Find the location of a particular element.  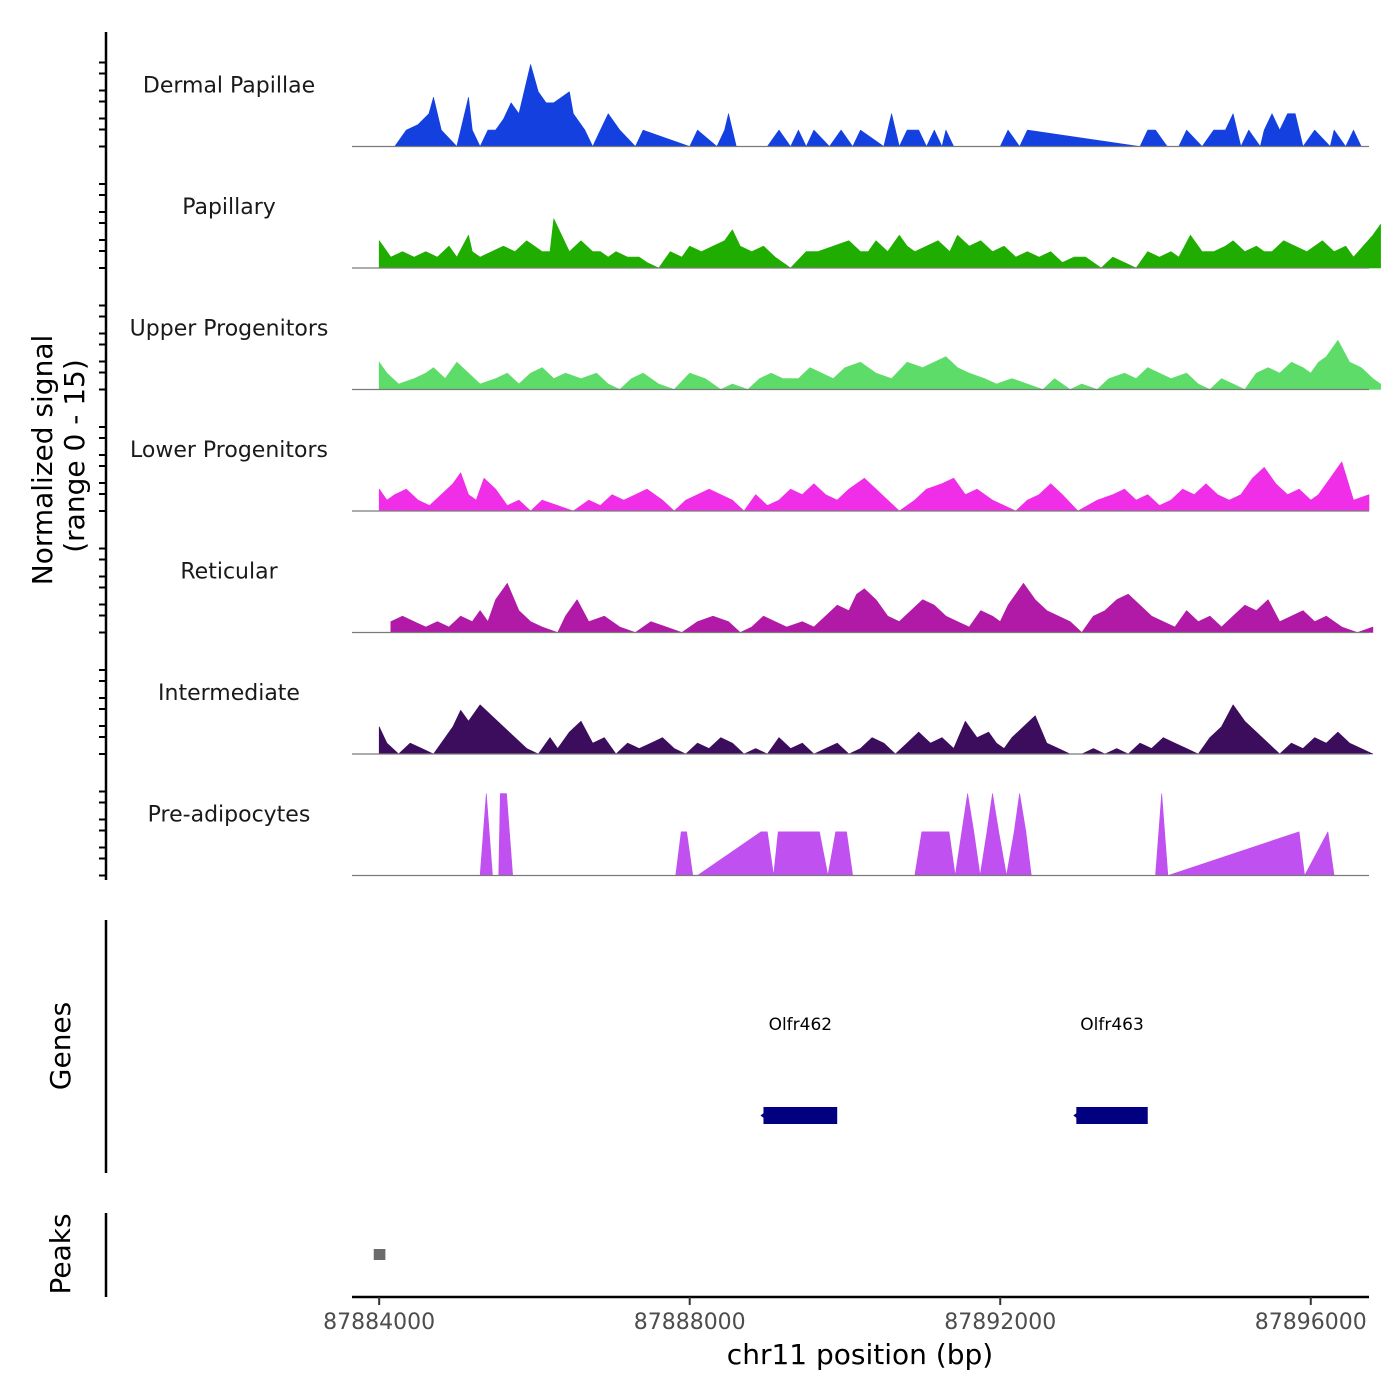

track-upper-progenitors: Upper Progenitors is located at coordinates (755, 354).